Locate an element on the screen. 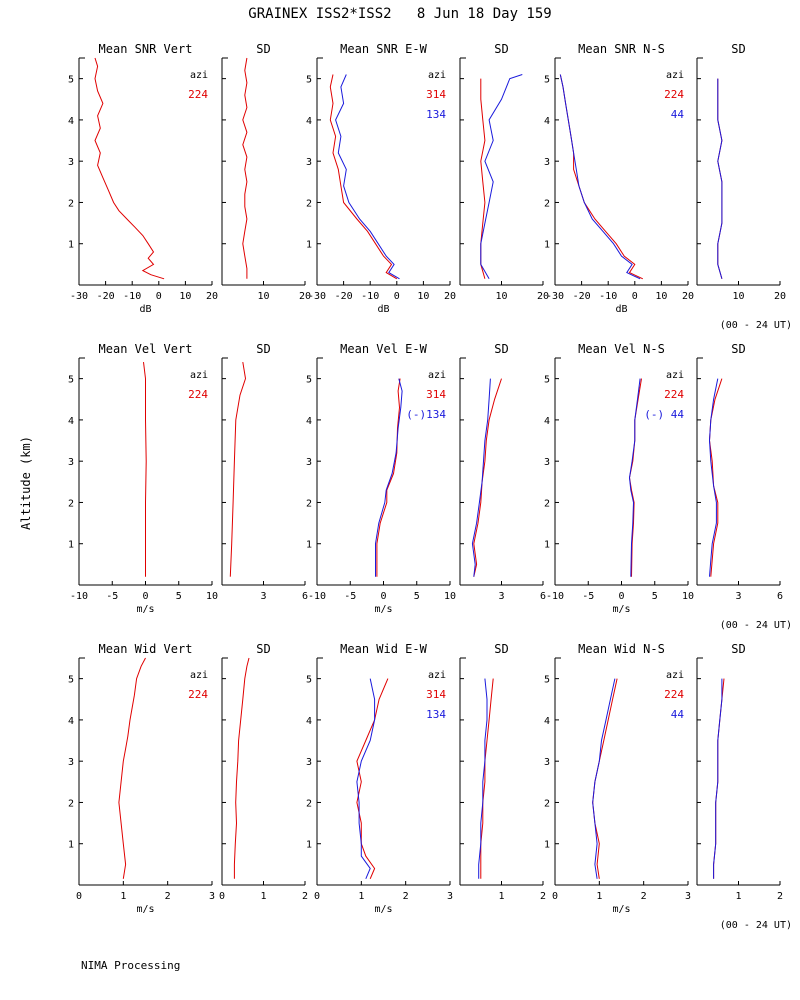 This screenshot has height=1000, width=800. chart-panel-17: Mean Wid N-S 1 2 3 4 5 0 1 2 3 m/s azi 224 44 is located at coordinates (617, 778).